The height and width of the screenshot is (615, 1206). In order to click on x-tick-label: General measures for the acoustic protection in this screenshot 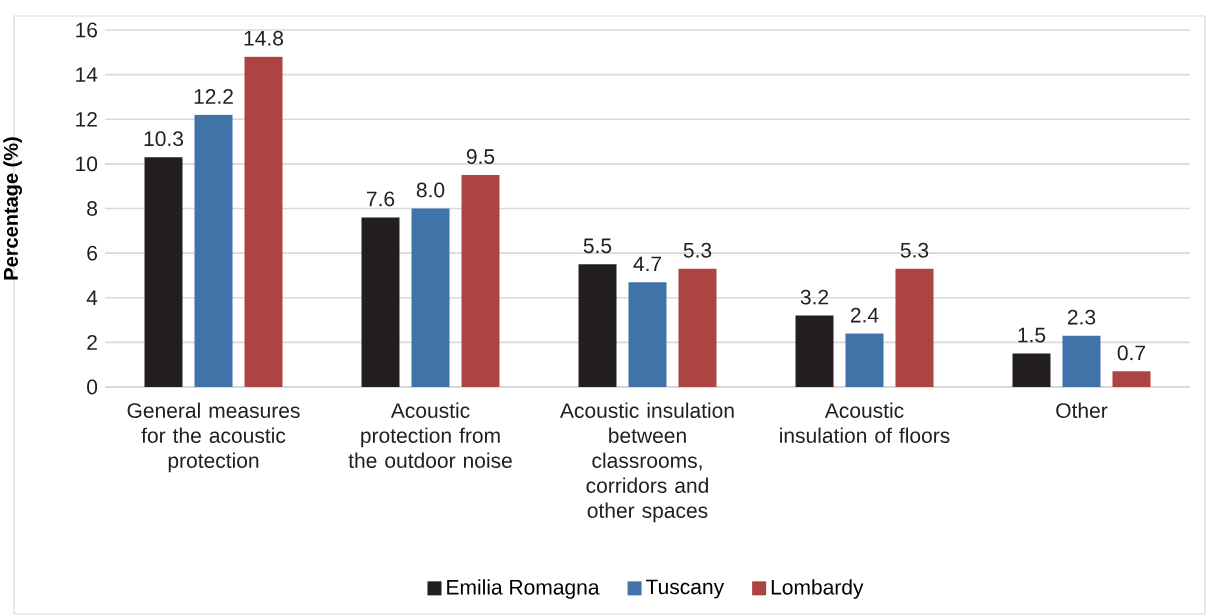, I will do `click(213, 437)`.